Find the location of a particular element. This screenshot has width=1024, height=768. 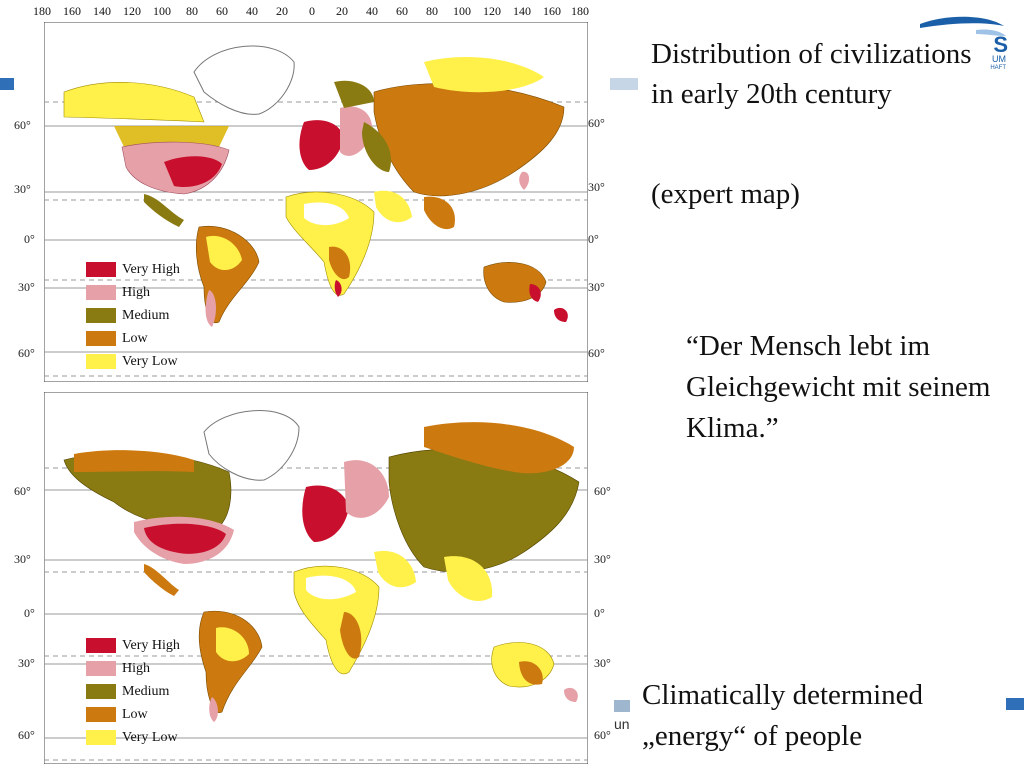

slide-subtitle: (expert map) is located at coordinates (725, 194).